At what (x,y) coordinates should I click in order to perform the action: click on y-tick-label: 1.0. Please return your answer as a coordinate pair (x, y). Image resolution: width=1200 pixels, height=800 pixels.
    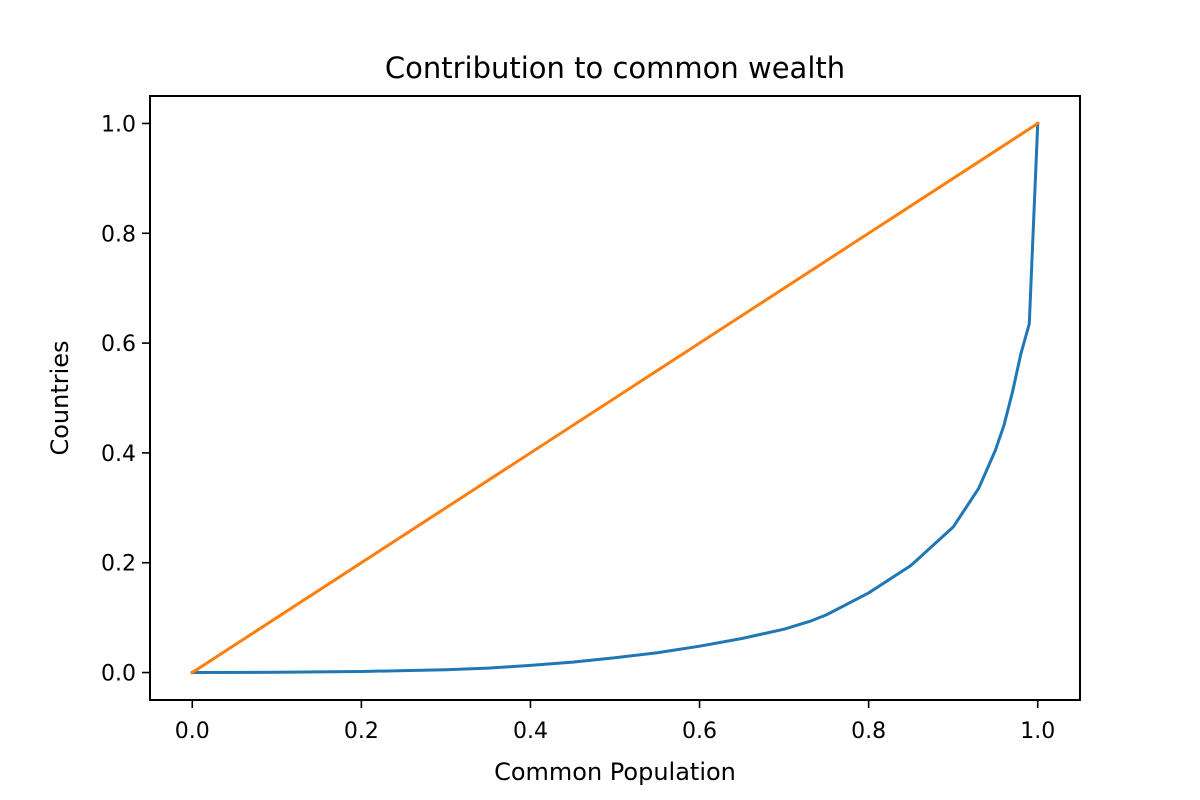
    Looking at the image, I should click on (118, 124).